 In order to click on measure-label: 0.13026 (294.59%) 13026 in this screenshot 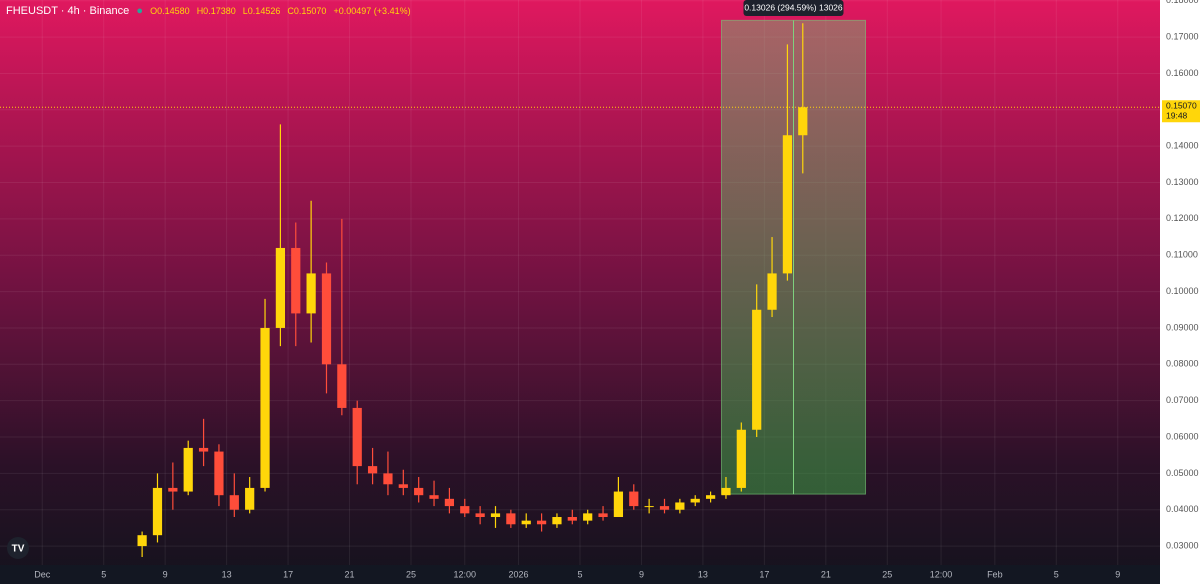, I will do `click(793, 7)`.